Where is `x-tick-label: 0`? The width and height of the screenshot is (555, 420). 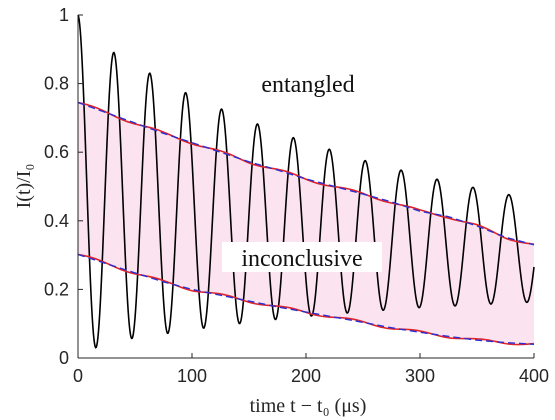 x-tick-label: 0 is located at coordinates (78, 376).